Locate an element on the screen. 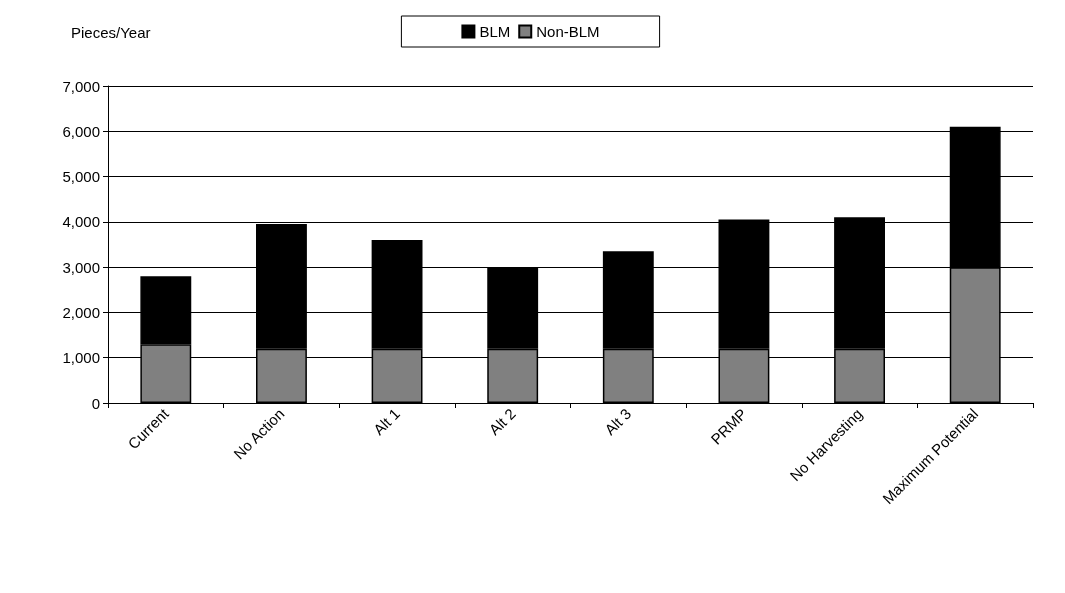 Image resolution: width=1065 pixels, height=593 pixels. x-tick-label: Alt 1 is located at coordinates (386, 421).